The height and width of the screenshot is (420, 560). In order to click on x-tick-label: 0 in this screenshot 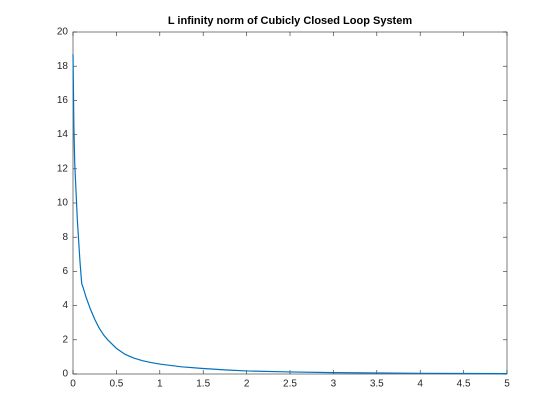, I will do `click(73, 384)`.